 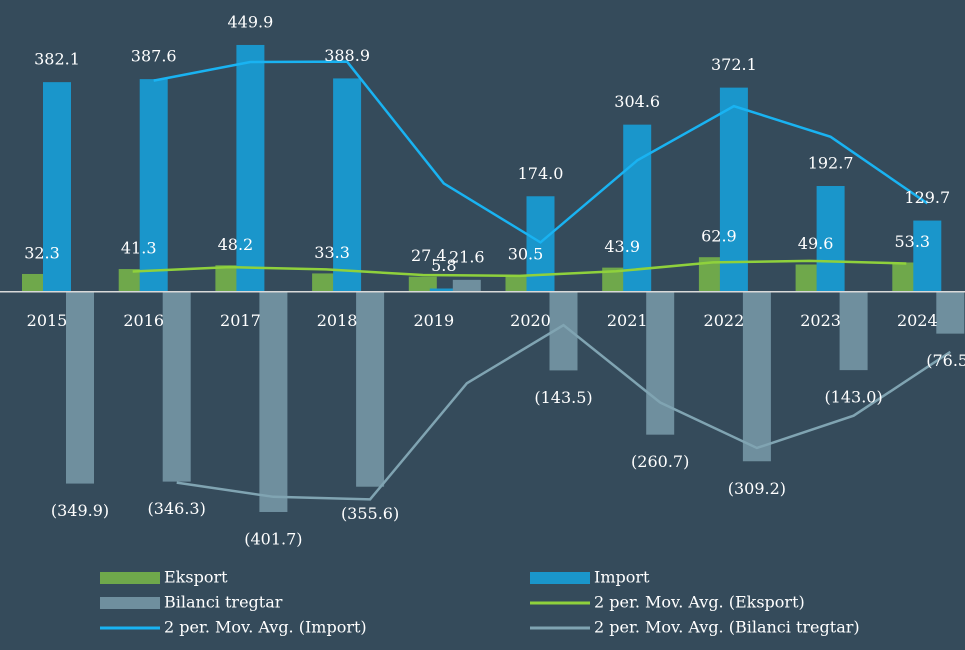 What do you see at coordinates (443, 265) in the screenshot?
I see `data-label: 5.8` at bounding box center [443, 265].